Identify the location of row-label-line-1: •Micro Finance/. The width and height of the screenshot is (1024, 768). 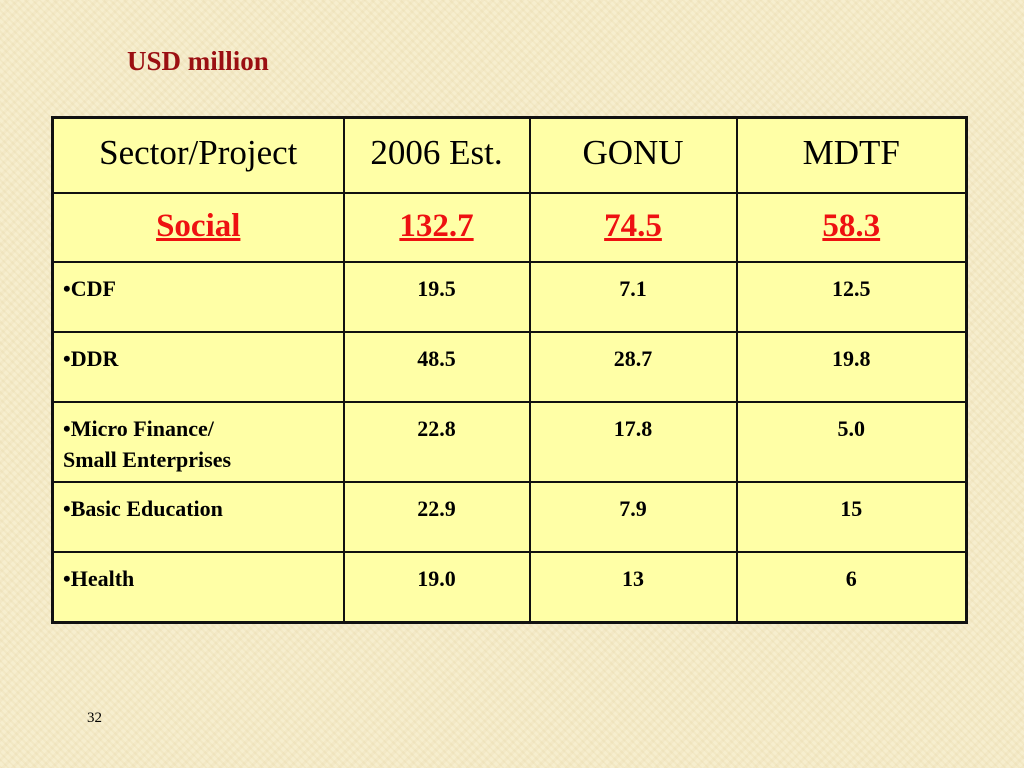
(138, 428).